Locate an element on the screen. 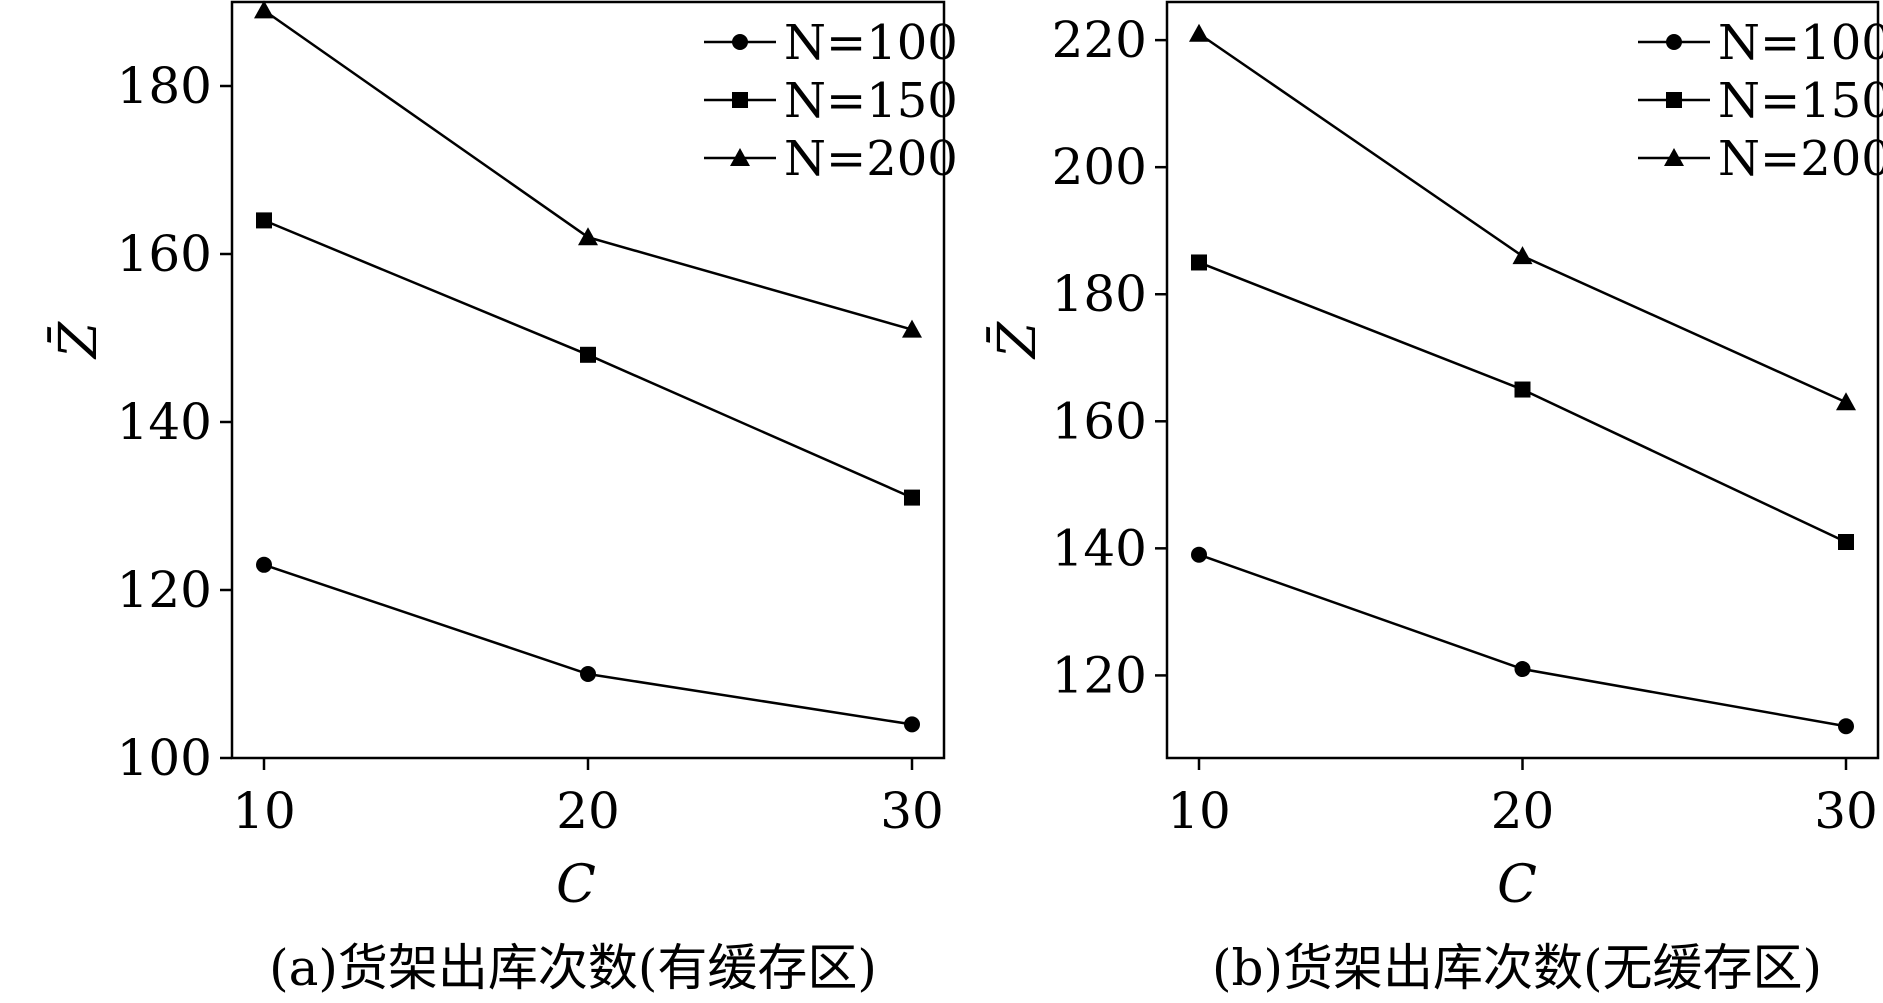 The width and height of the screenshot is (1883, 1003). panel-caption: (a)货架出库次数(有缓存区) is located at coordinates (573, 968).